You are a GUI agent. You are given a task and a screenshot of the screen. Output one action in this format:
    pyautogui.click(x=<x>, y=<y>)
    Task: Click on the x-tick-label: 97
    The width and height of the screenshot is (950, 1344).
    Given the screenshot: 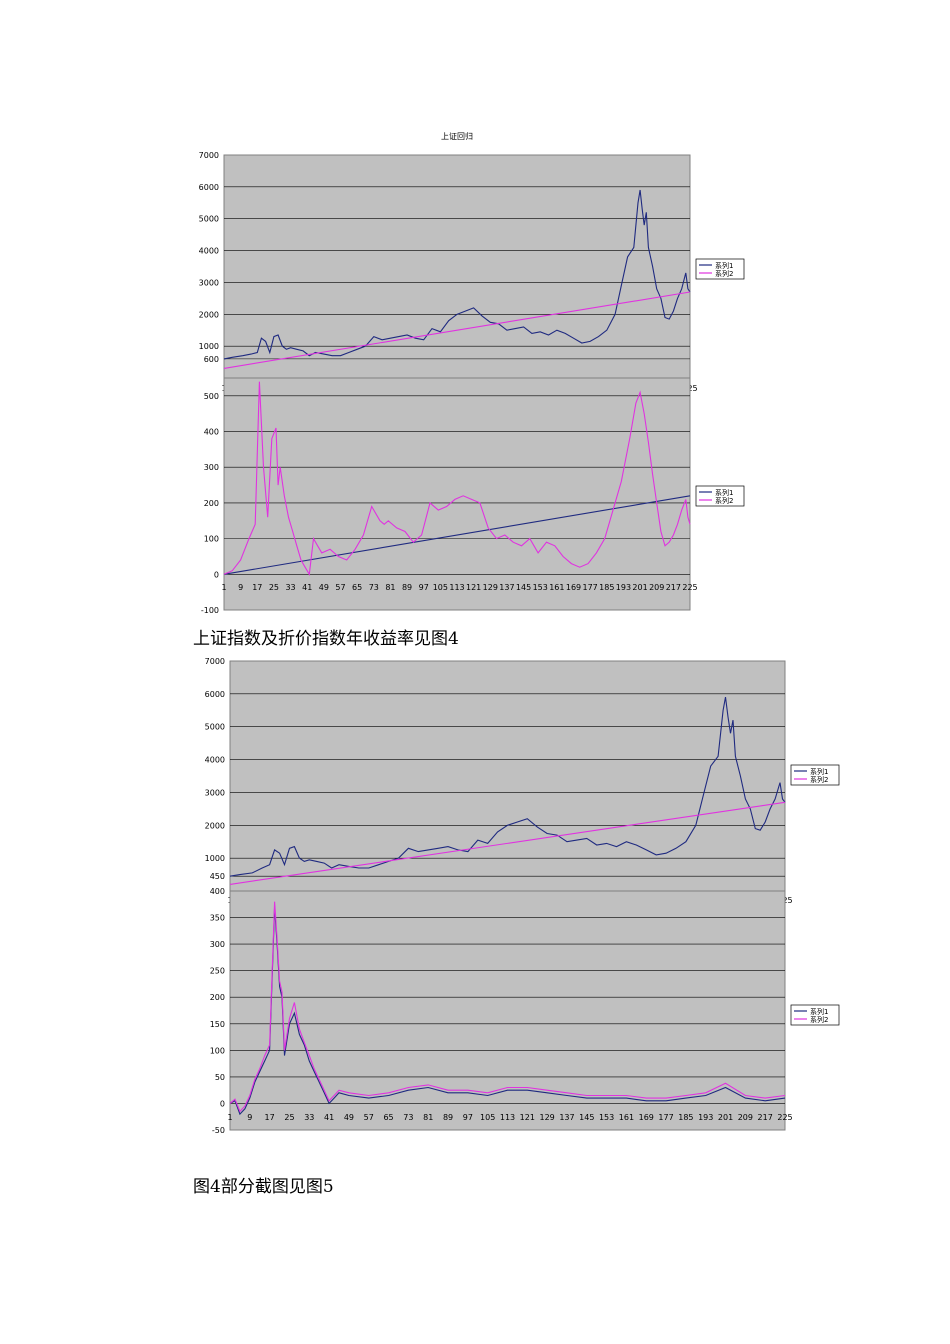 What is the action you would take?
    pyautogui.click(x=468, y=1117)
    